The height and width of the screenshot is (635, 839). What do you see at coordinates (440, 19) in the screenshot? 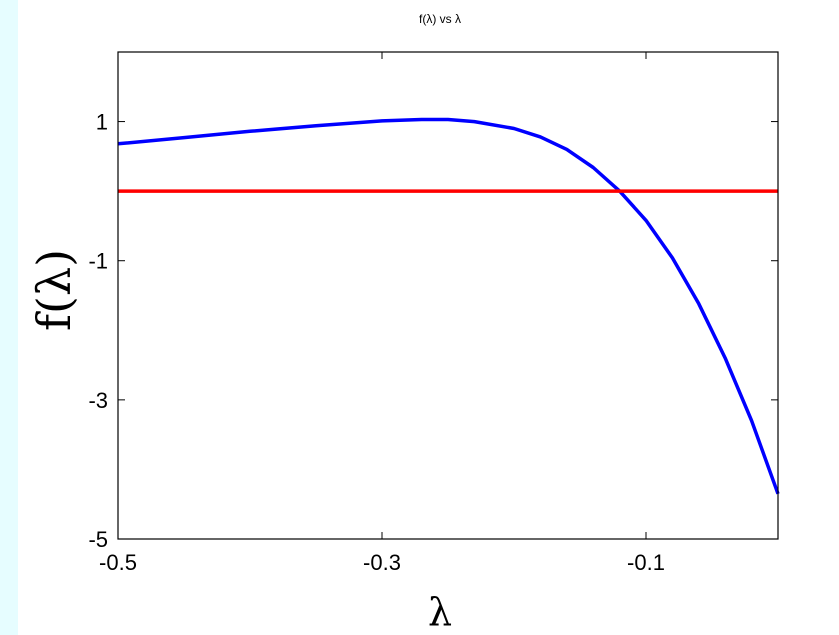
I see `chart-title: f(λ) vs λ` at bounding box center [440, 19].